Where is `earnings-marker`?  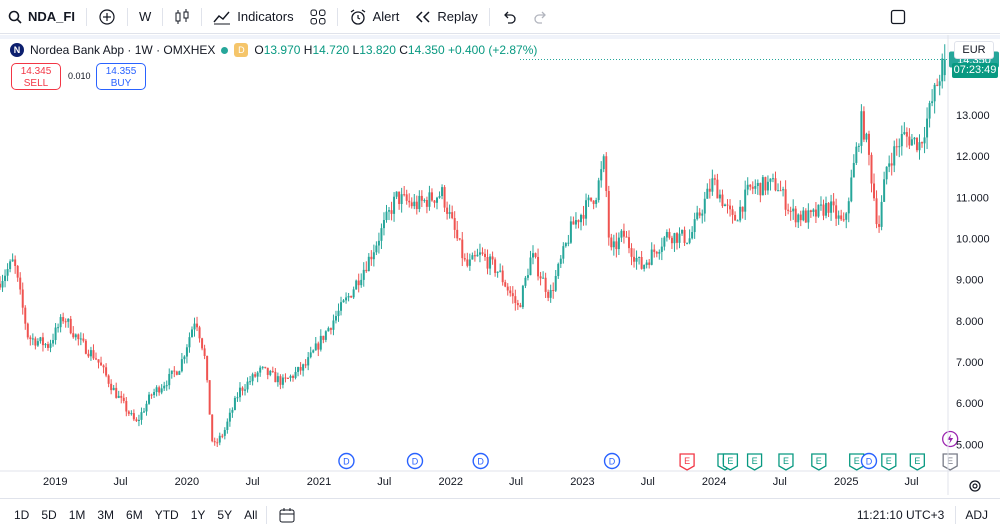 earnings-marker is located at coordinates (754, 462).